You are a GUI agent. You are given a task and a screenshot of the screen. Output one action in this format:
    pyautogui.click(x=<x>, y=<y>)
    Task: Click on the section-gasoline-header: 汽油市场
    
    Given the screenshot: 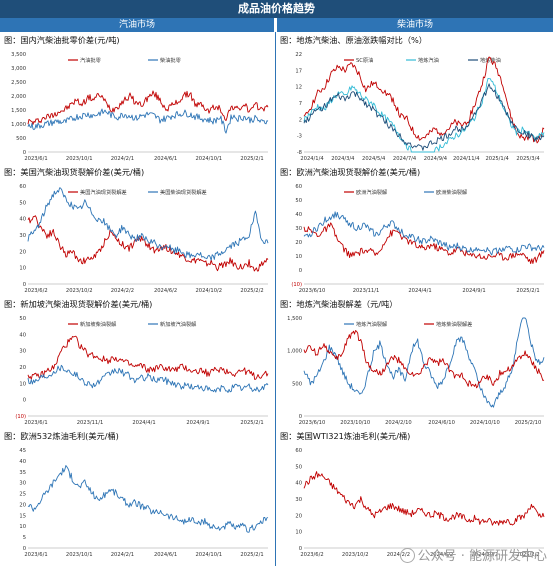 What is the action you would take?
    pyautogui.click(x=137, y=25)
    